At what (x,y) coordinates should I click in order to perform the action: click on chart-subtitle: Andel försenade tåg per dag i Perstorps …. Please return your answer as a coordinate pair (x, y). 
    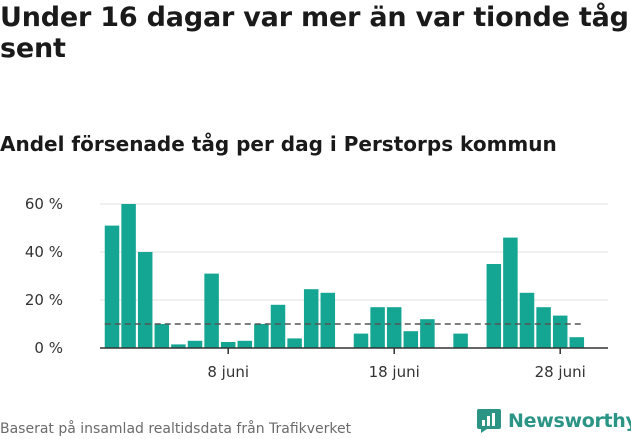
    Looking at the image, I should click on (278, 144).